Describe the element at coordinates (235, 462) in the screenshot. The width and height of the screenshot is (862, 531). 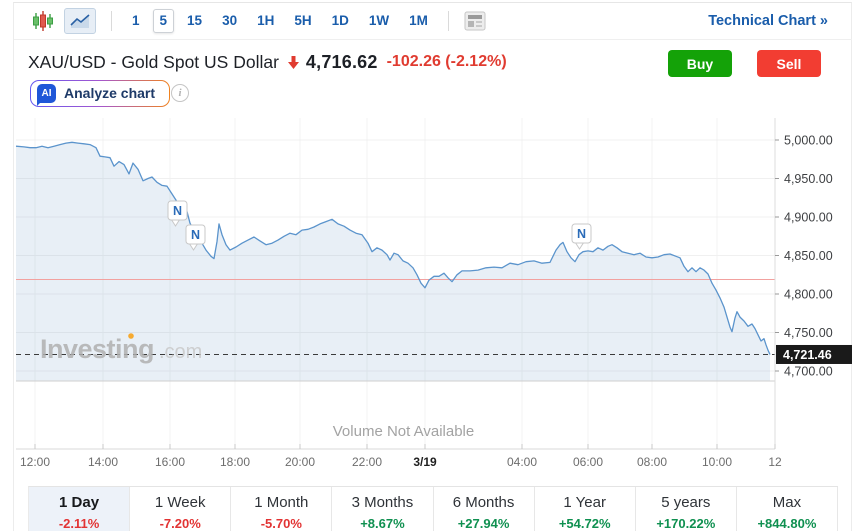
I see `x-axis-label: 18:00` at that location.